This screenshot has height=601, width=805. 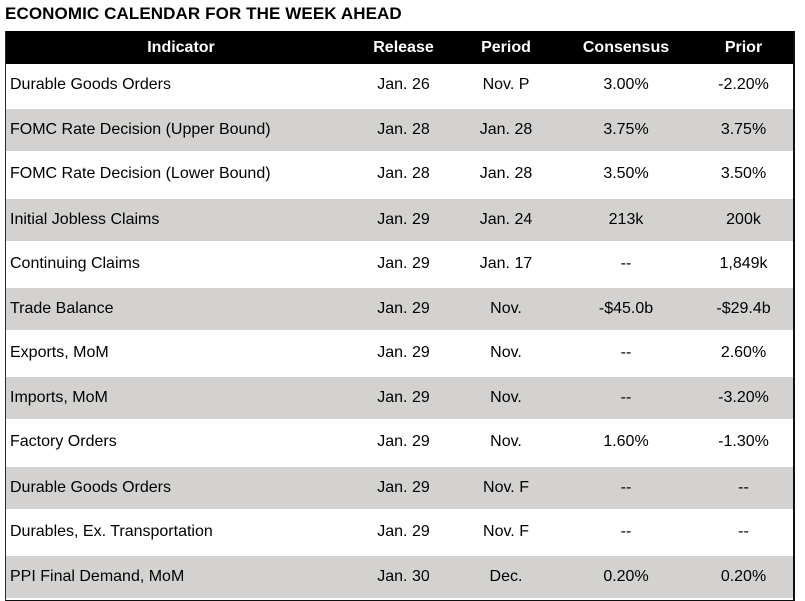 What do you see at coordinates (85, 219) in the screenshot?
I see `cell-indicator: Initial Jobless Claims` at bounding box center [85, 219].